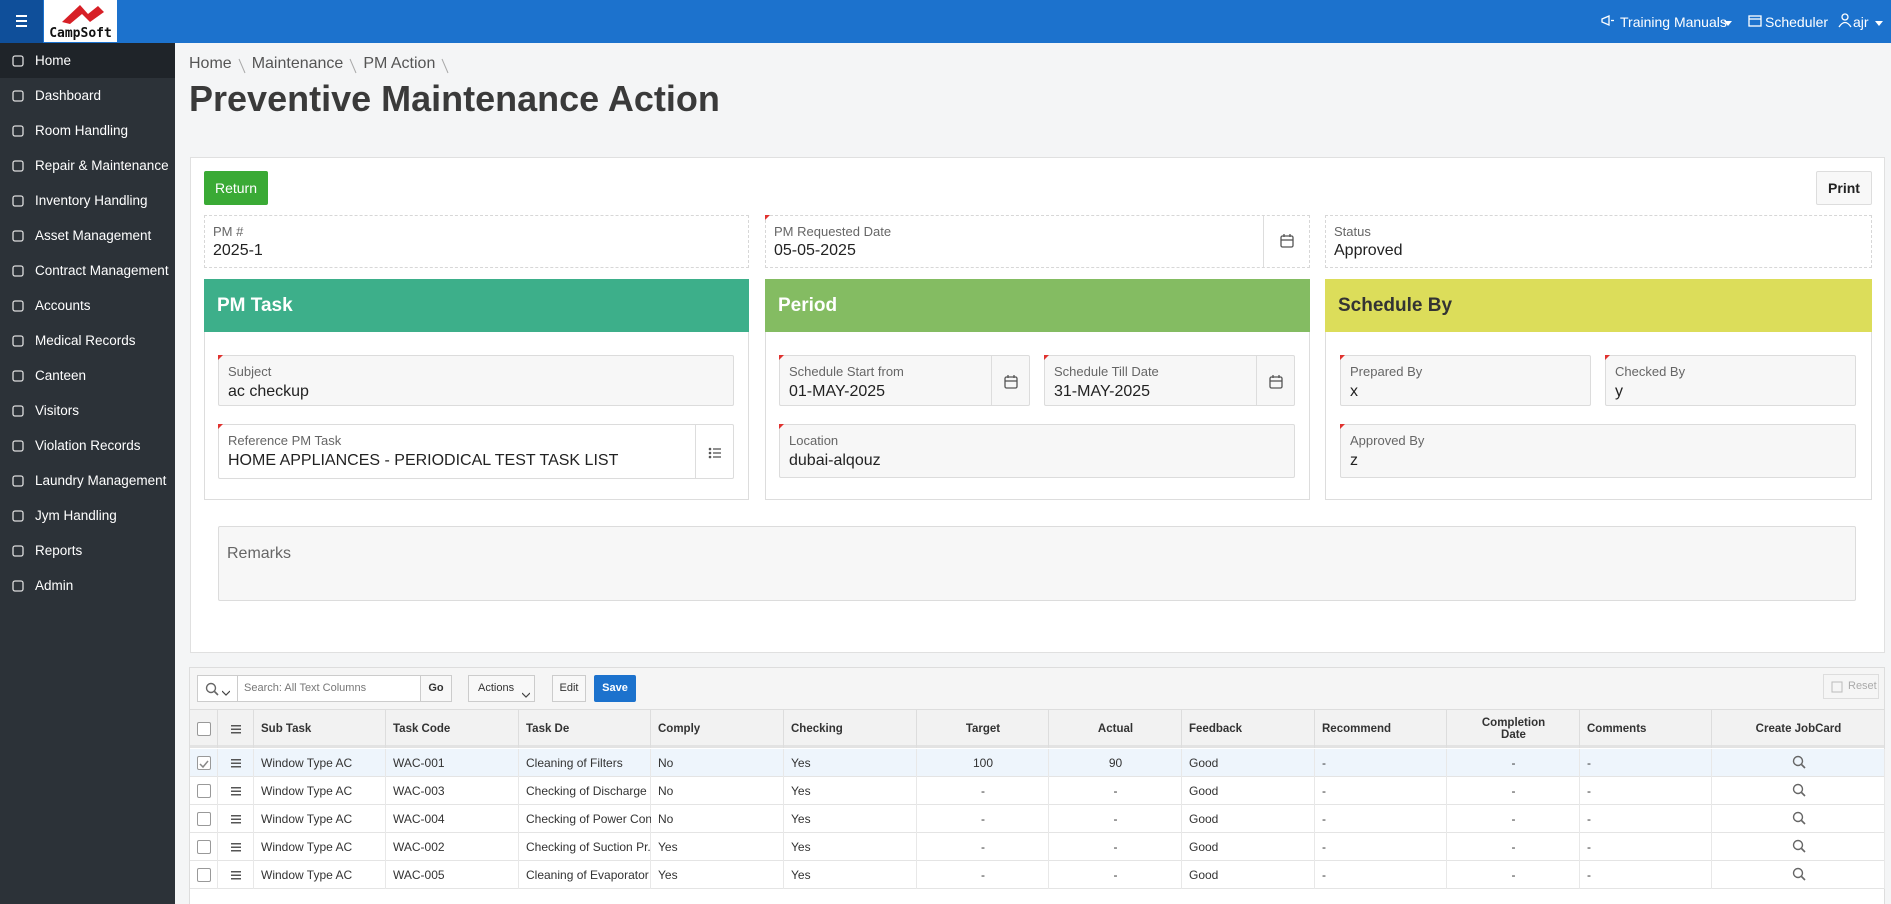 Image resolution: width=1891 pixels, height=904 pixels. What do you see at coordinates (1798, 729) in the screenshot?
I see `column-header: Create JobCard` at bounding box center [1798, 729].